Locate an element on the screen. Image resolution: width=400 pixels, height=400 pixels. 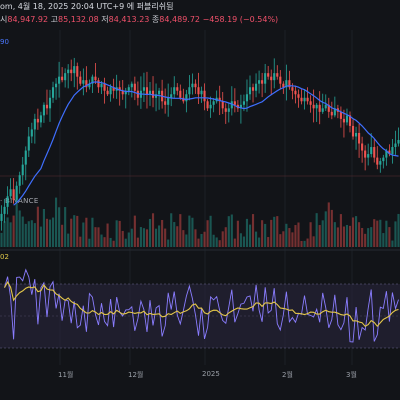
ma-indicator-label: 90 is located at coordinates (4, 42).